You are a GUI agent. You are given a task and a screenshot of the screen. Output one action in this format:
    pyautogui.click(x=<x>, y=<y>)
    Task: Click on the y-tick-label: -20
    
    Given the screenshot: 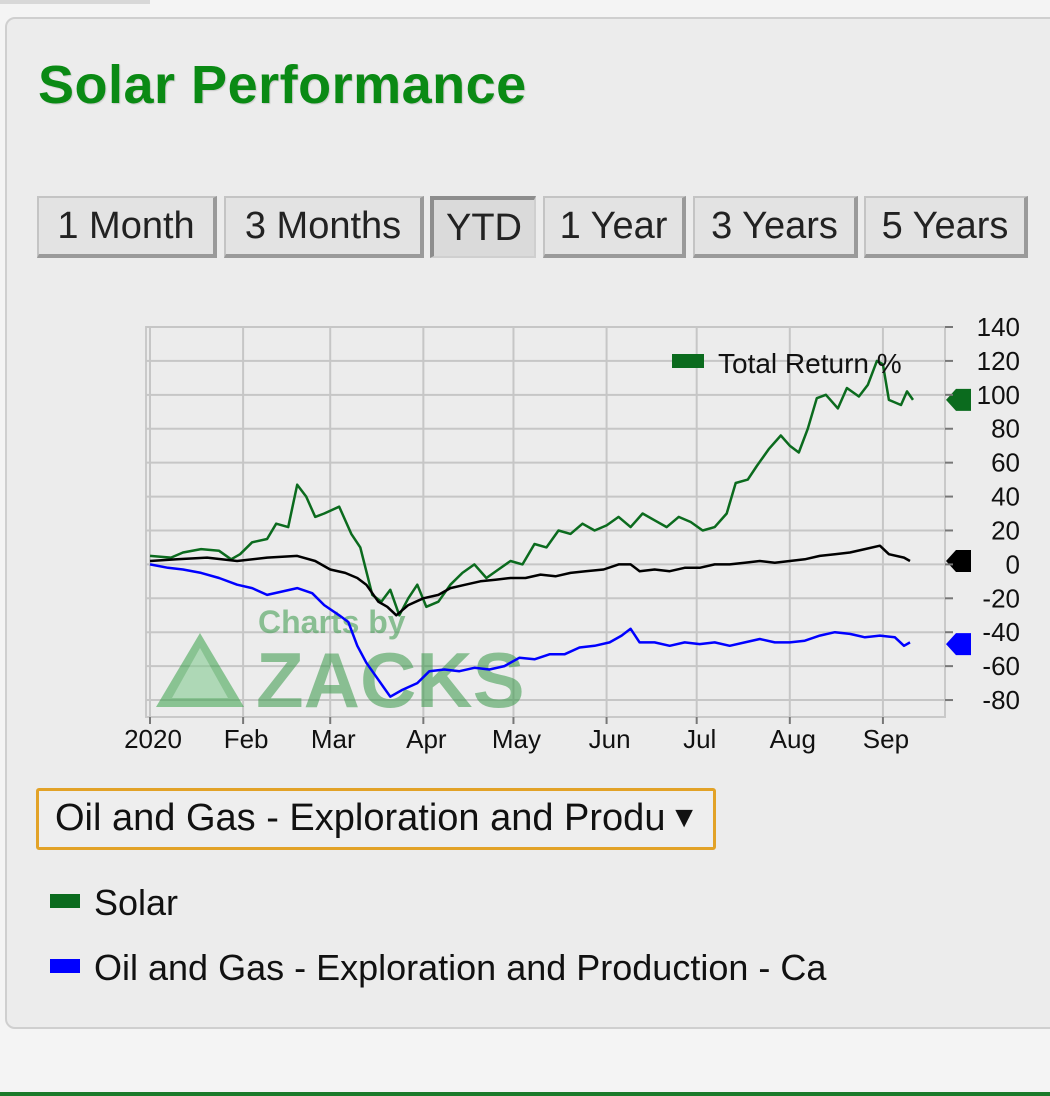 What is the action you would take?
    pyautogui.click(x=1001, y=598)
    